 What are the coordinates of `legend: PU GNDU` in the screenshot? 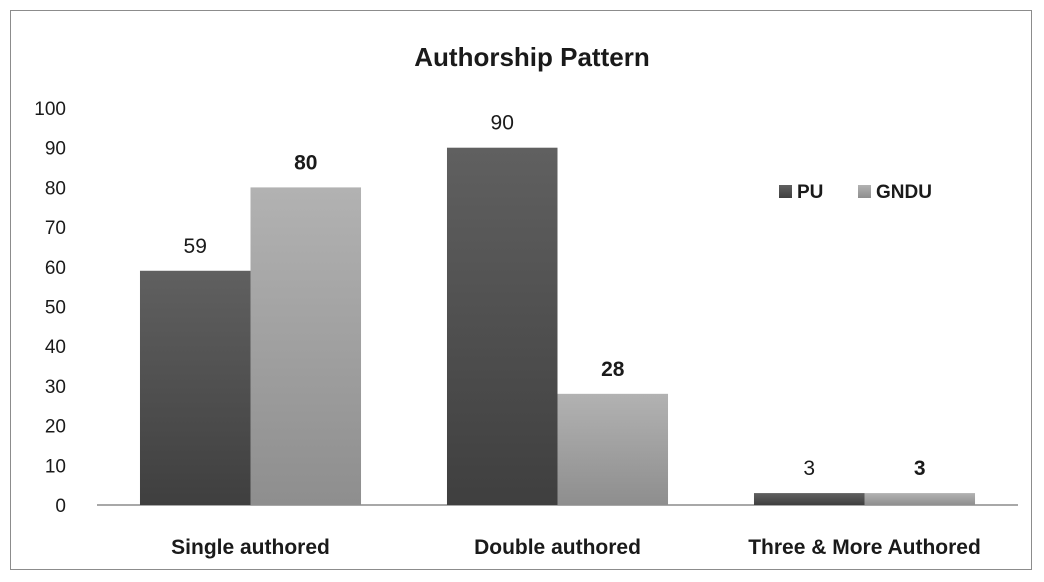 It's located at (855, 192).